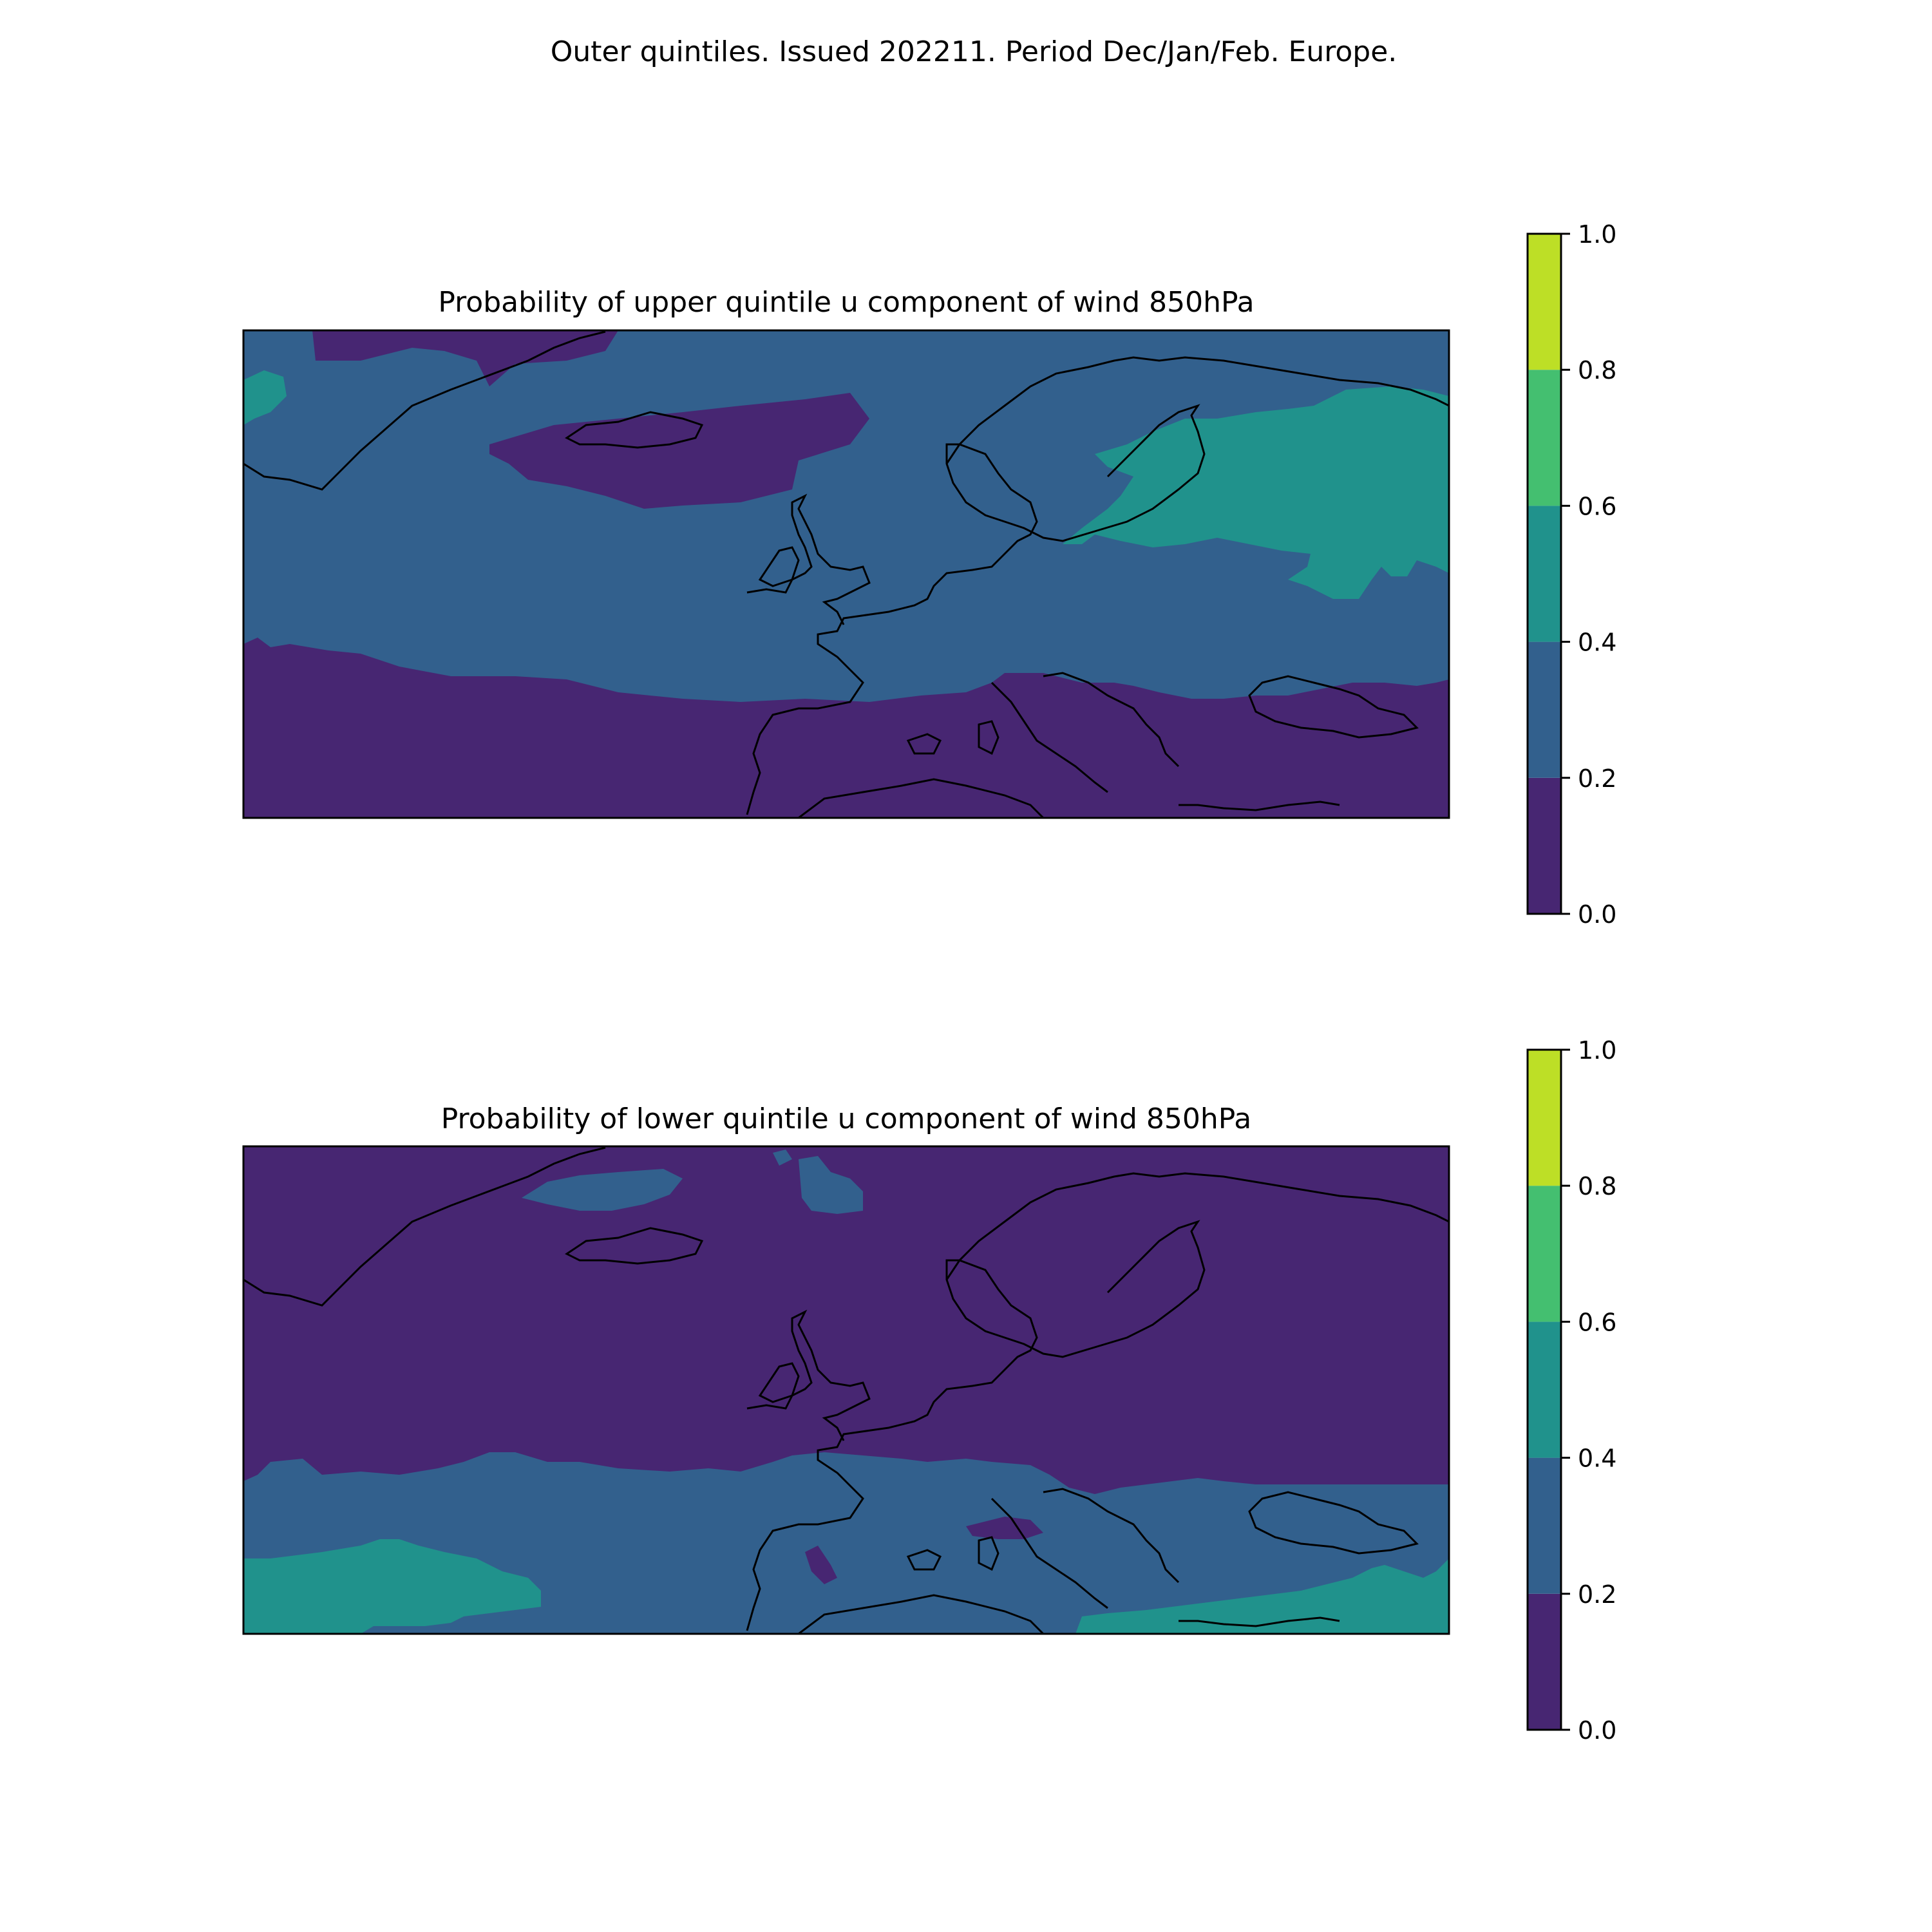 The image size is (1932, 1932). What do you see at coordinates (1597, 370) in the screenshot?
I see `colorbar-upper-tick-label-4: 0.8` at bounding box center [1597, 370].